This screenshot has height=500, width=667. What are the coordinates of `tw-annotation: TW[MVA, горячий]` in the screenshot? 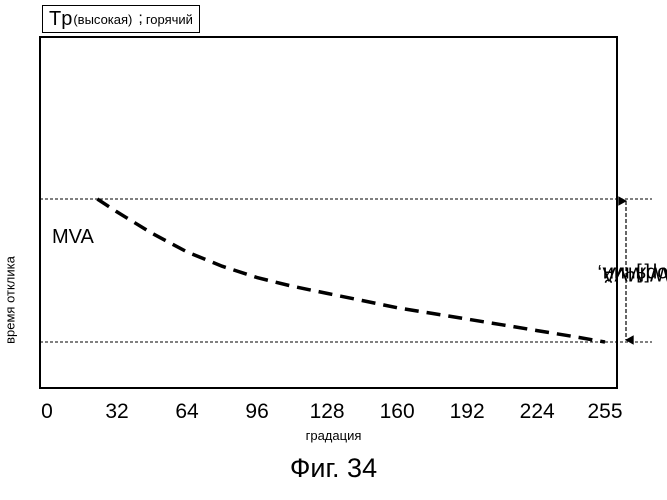 It's located at (632, 273).